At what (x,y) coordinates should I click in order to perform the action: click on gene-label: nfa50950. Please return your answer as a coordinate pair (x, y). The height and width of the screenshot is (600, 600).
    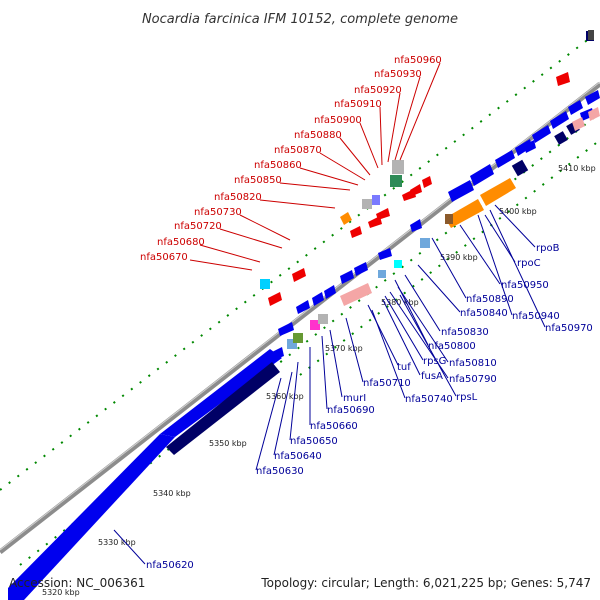
    Looking at the image, I should click on (525, 285).